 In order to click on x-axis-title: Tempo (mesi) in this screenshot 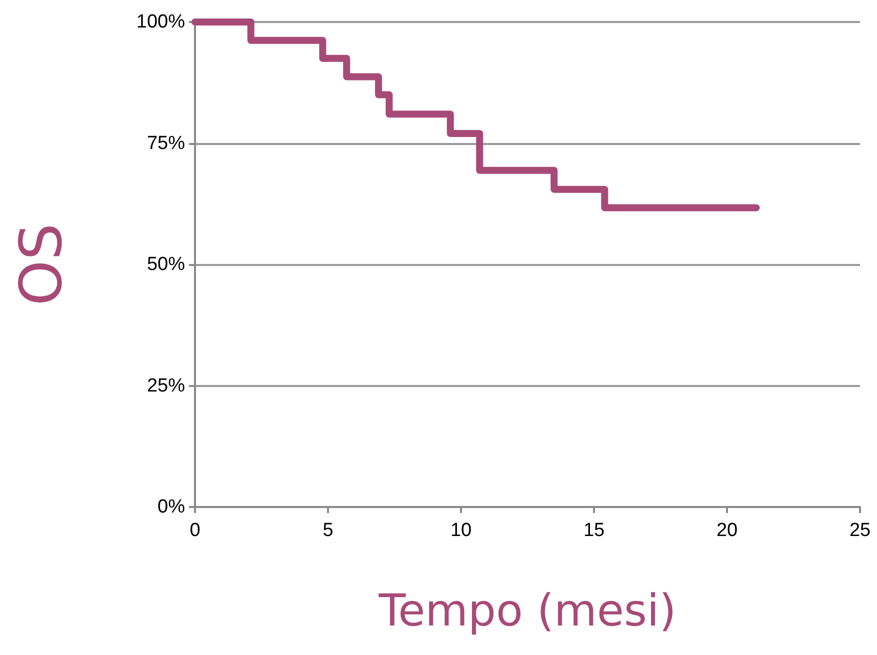, I will do `click(527, 611)`.